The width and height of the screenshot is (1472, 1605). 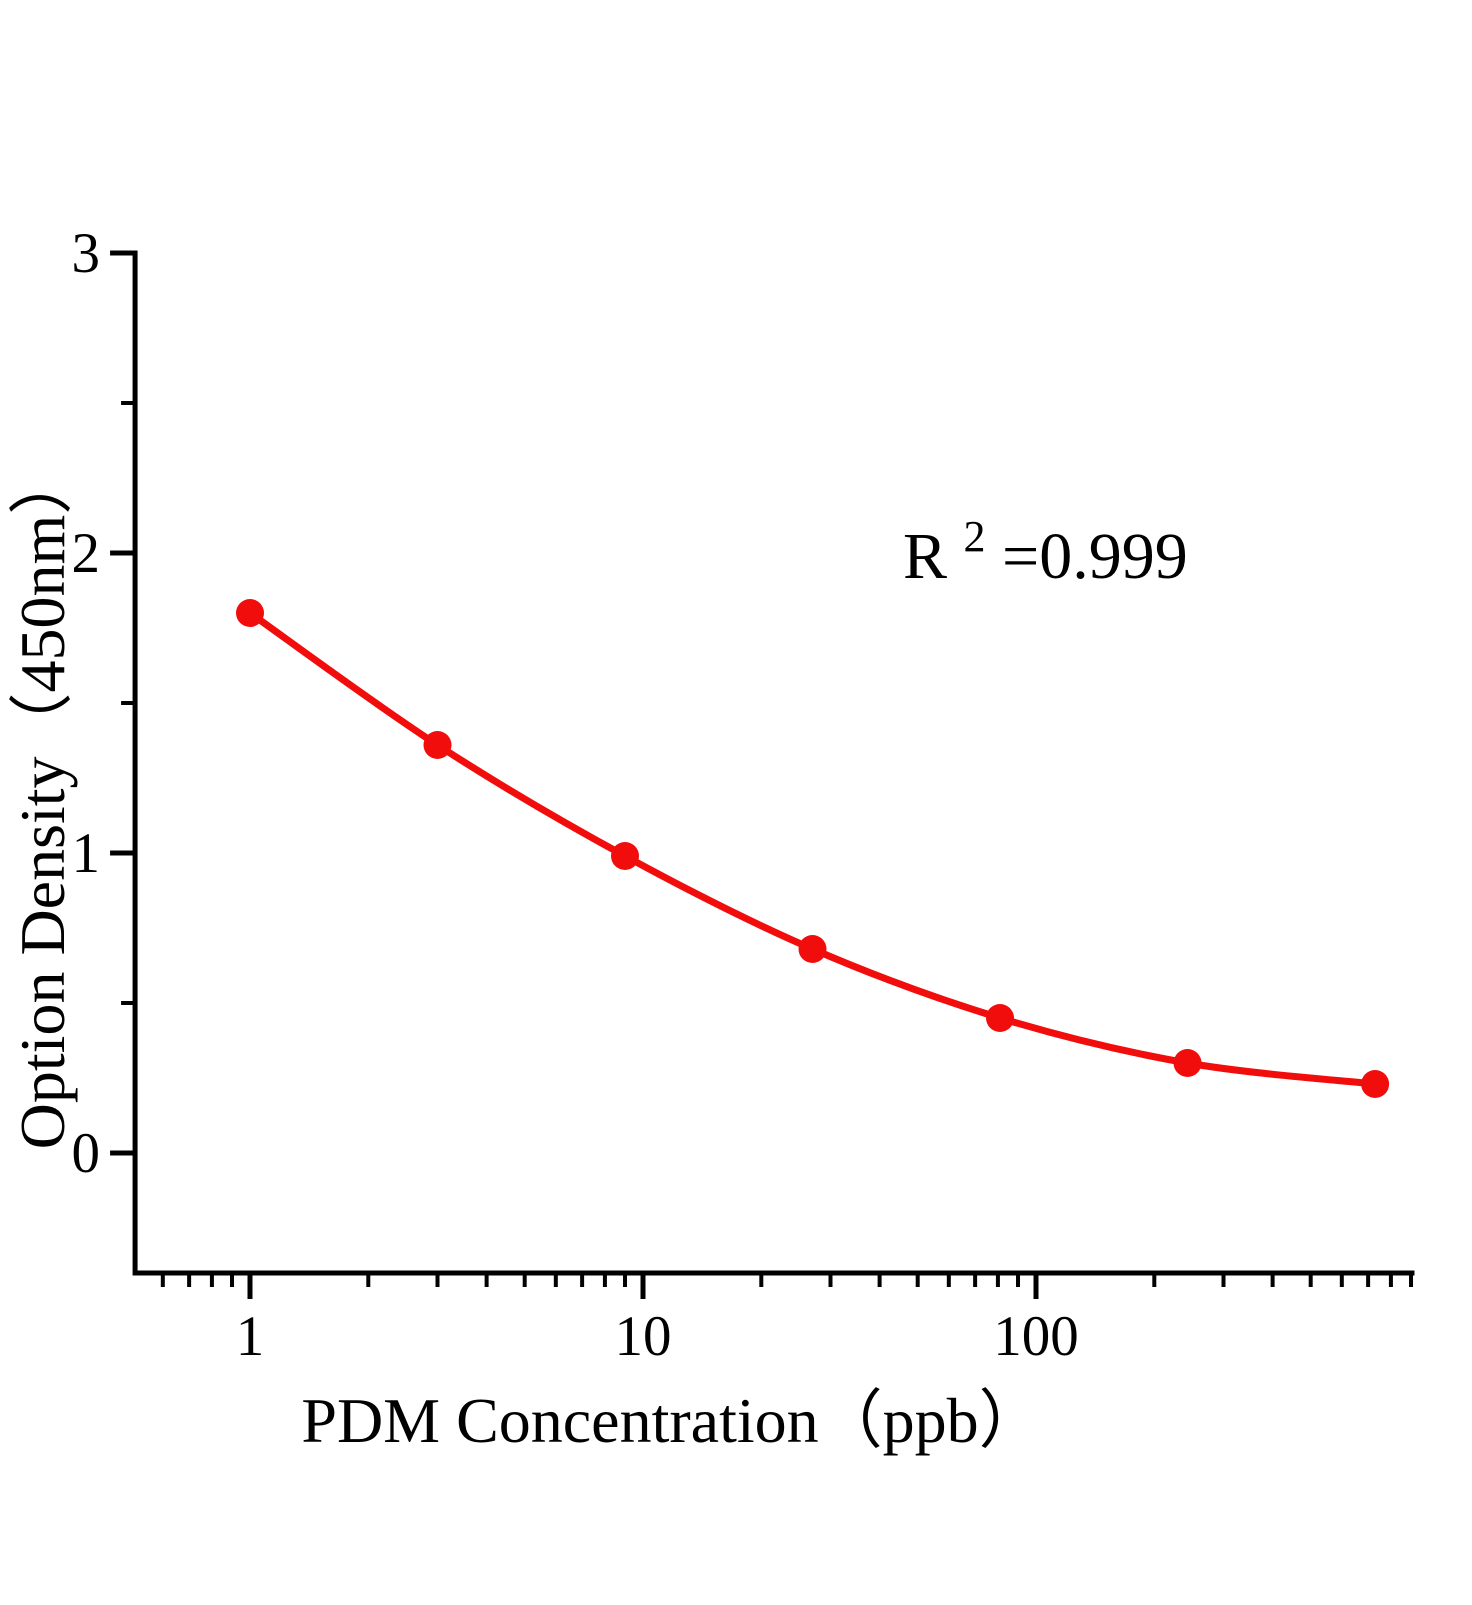 I want to click on r-squared-value: =0.999, so click(x=1095, y=556).